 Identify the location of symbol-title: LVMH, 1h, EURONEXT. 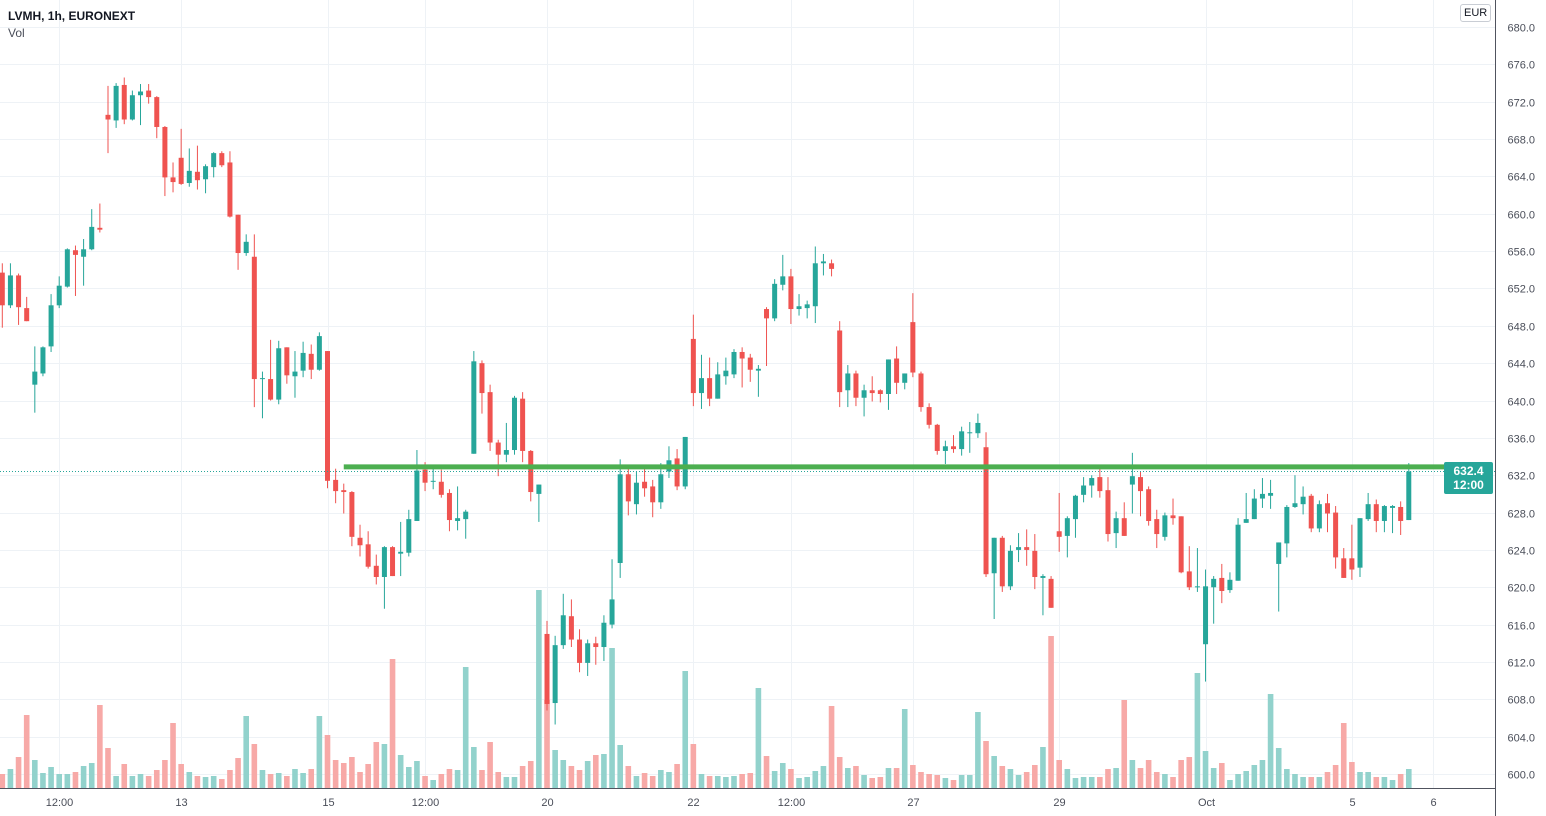
(72, 16).